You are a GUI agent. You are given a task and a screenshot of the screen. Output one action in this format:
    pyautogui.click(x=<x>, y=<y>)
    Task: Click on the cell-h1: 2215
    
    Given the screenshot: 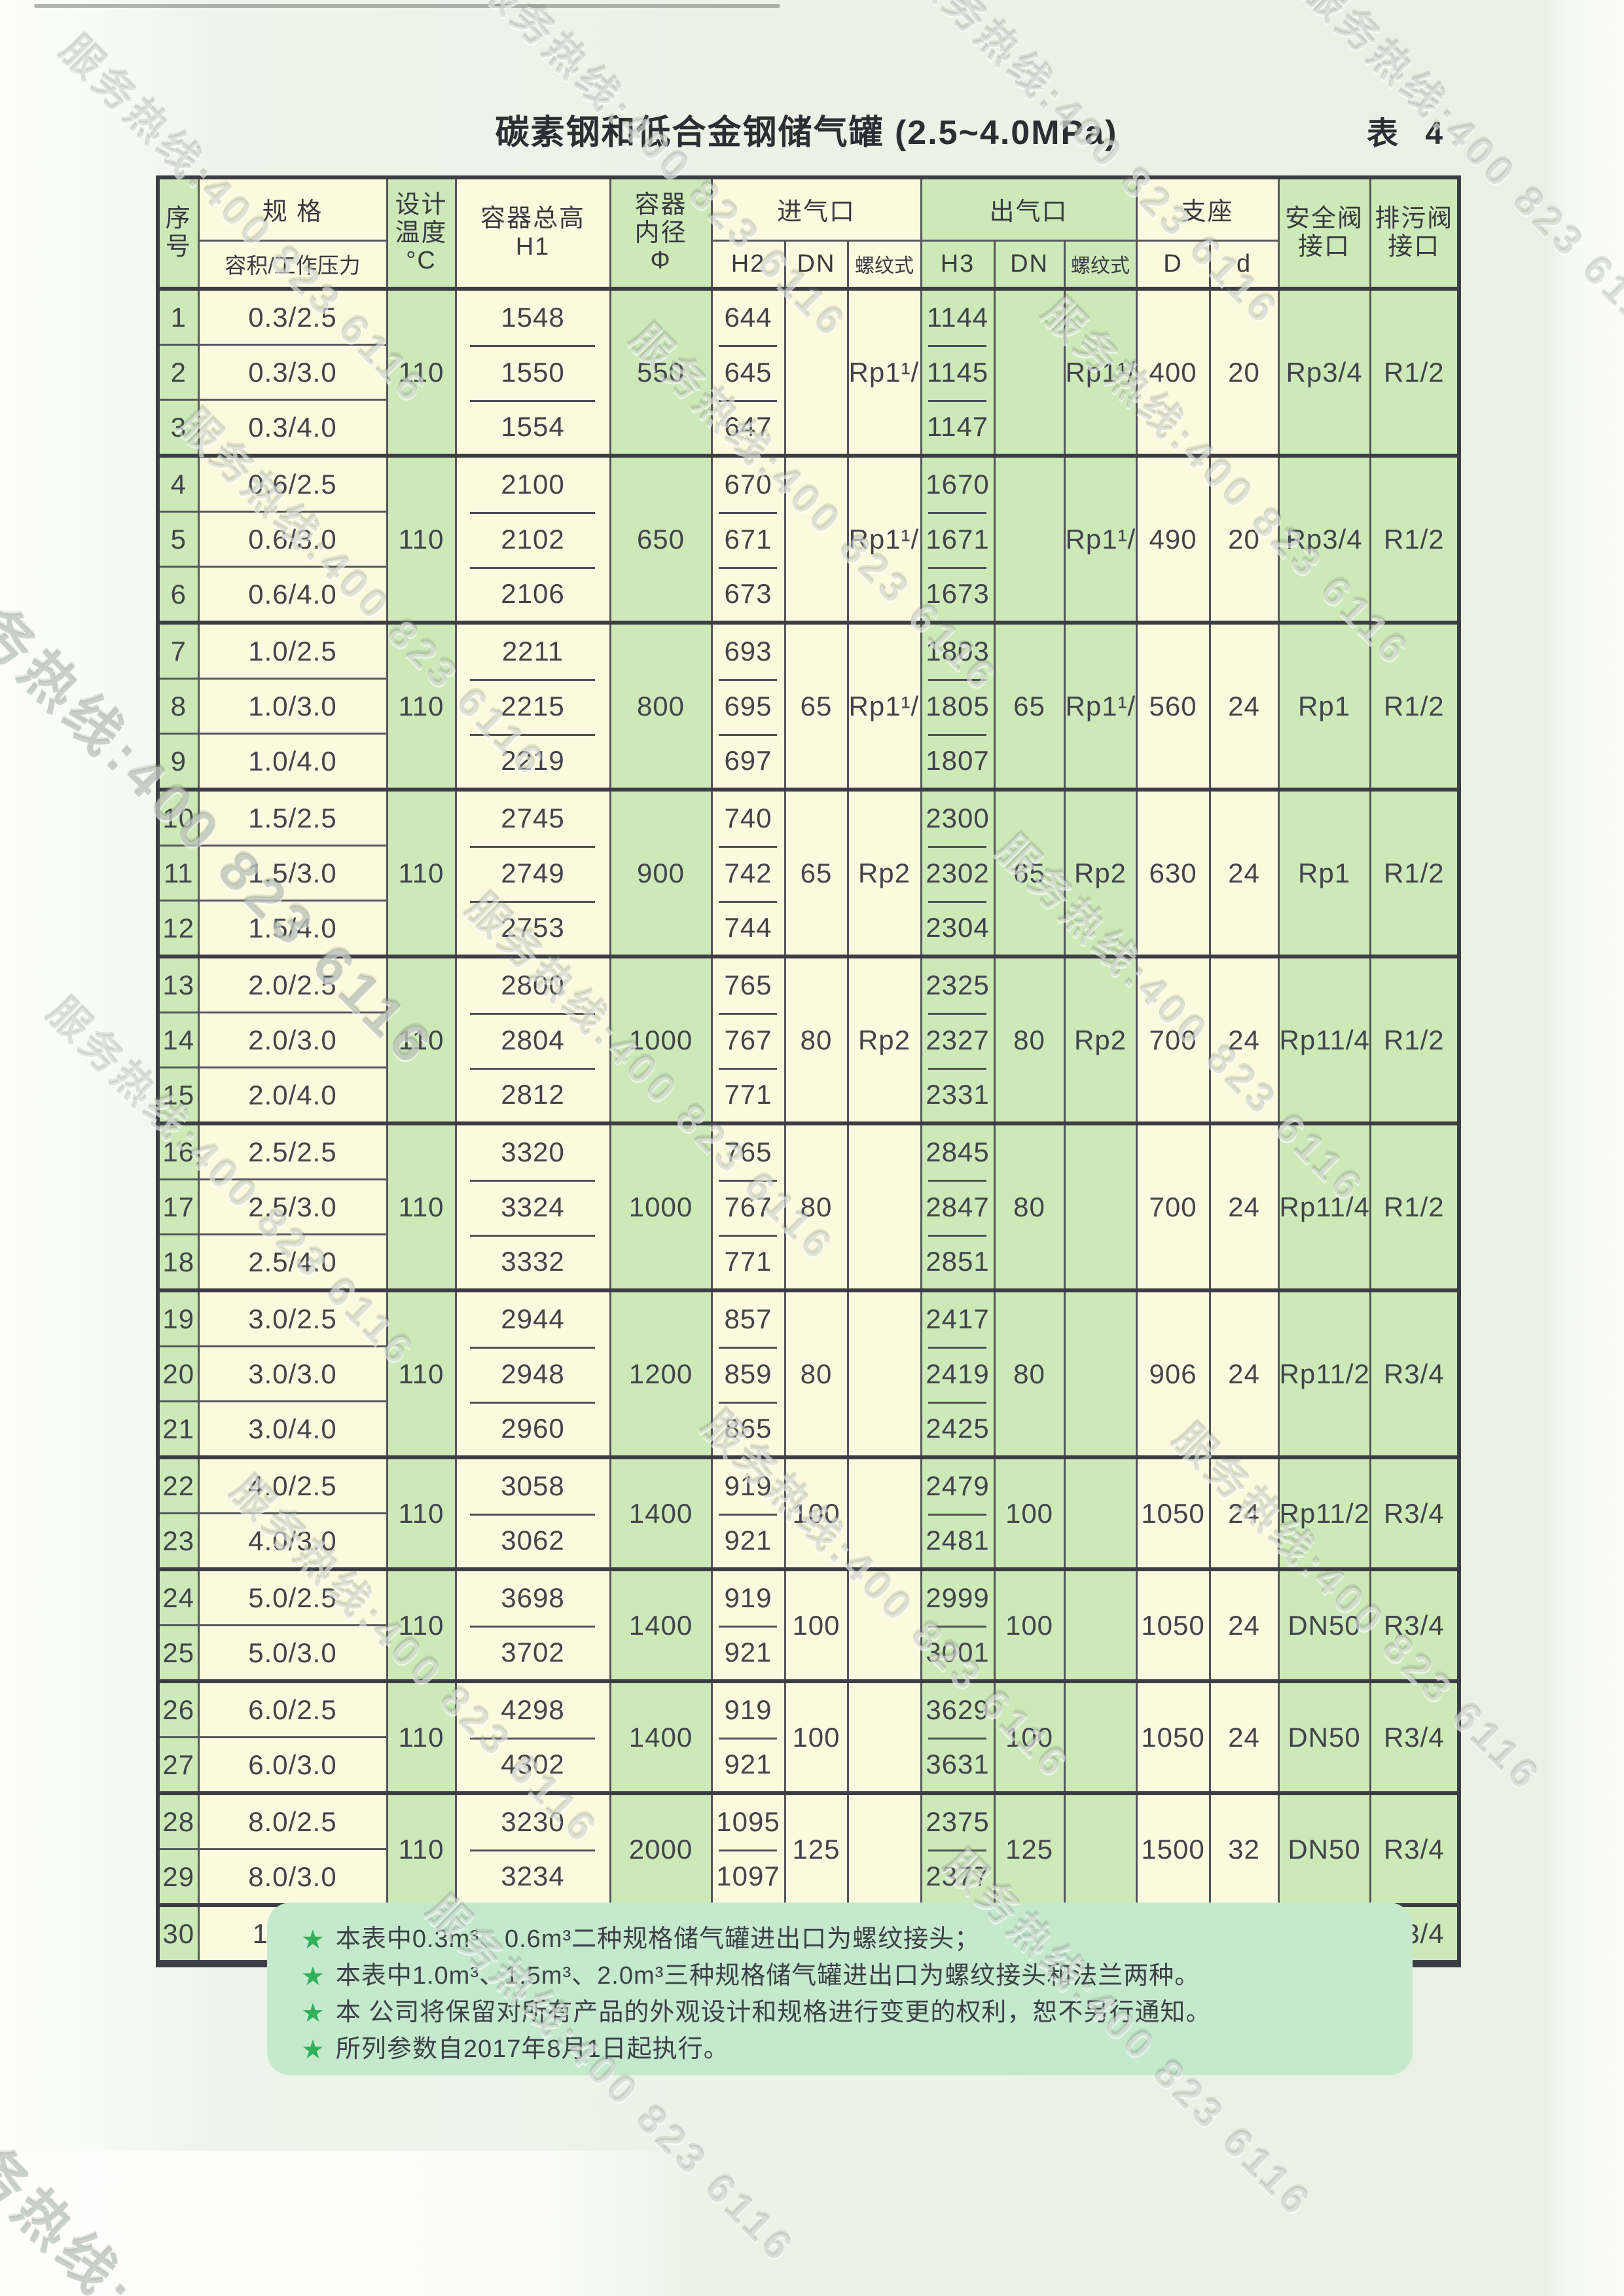 What is the action you would take?
    pyautogui.click(x=532, y=706)
    